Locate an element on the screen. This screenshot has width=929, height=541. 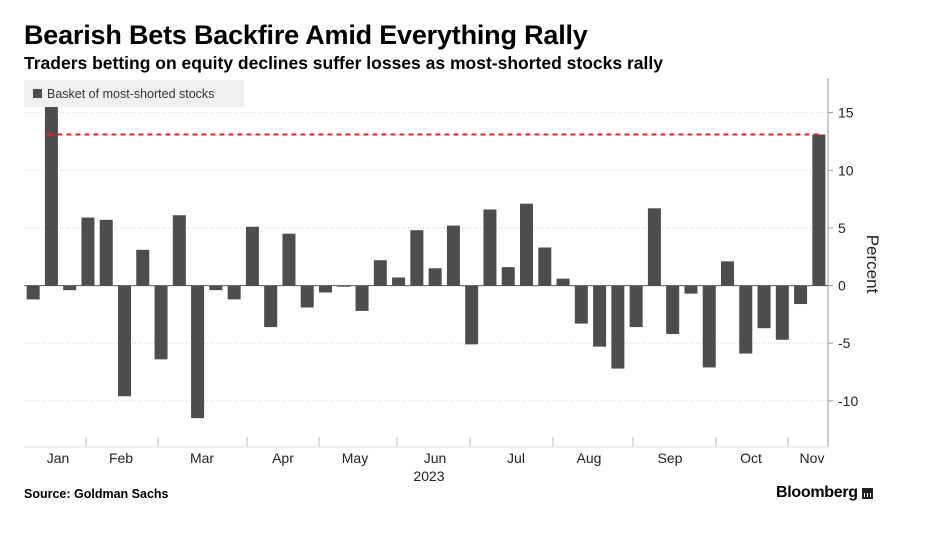
x-tick-label: Oct is located at coordinates (751, 458).